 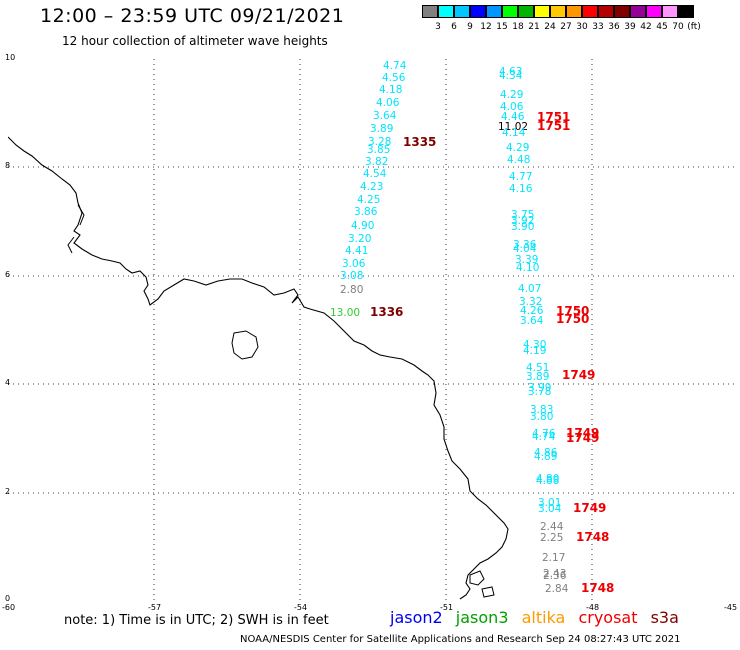 What do you see at coordinates (8, 274) in the screenshot?
I see `y-tick-label: 6` at bounding box center [8, 274].